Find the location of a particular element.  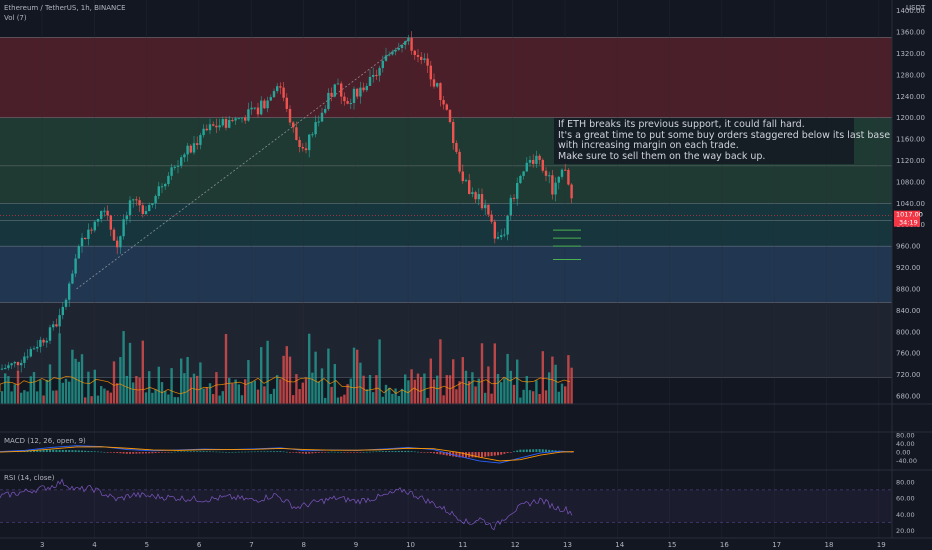

price-tick-label: 1240.00 is located at coordinates (910, 97).